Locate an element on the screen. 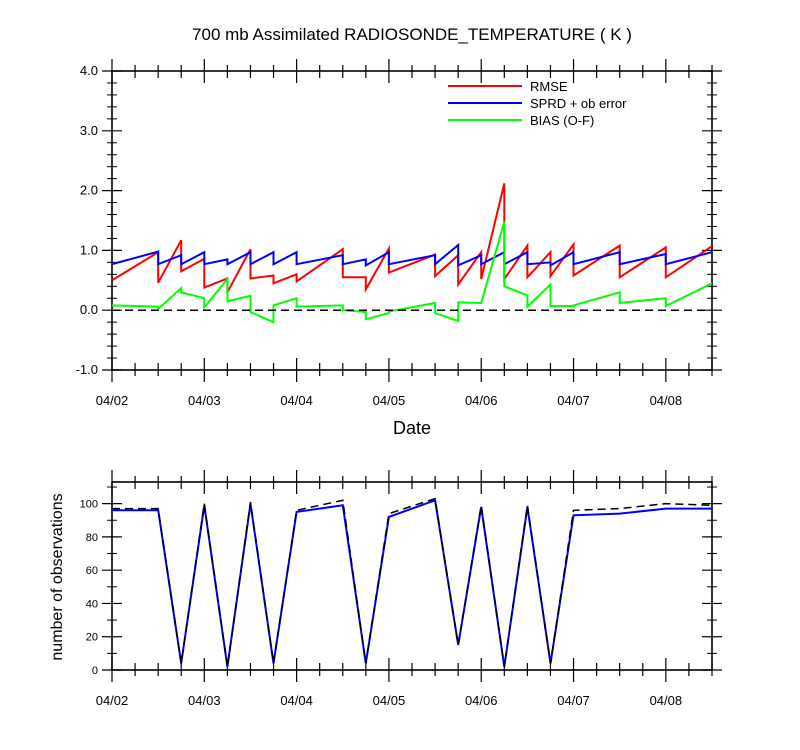 The image size is (800, 750). legend-label: BIAS (O-F) is located at coordinates (562, 120).